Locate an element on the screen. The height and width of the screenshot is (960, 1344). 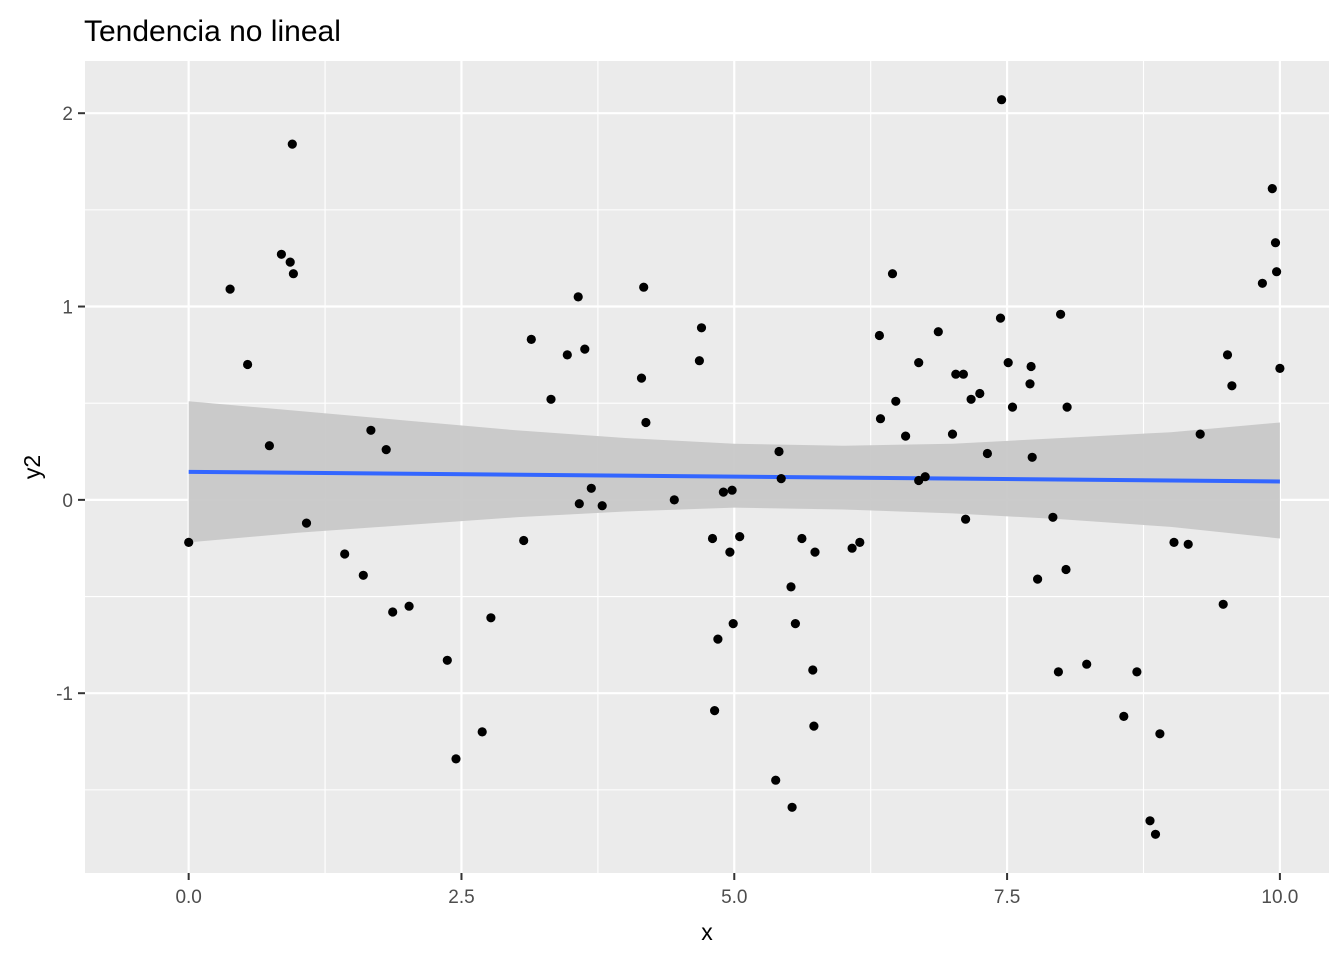
confidence-band is located at coordinates (734, 472).